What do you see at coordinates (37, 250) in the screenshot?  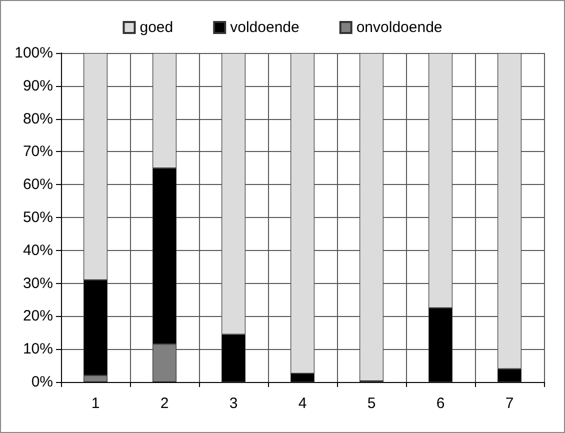 I see `y-tick-label: 40%` at bounding box center [37, 250].